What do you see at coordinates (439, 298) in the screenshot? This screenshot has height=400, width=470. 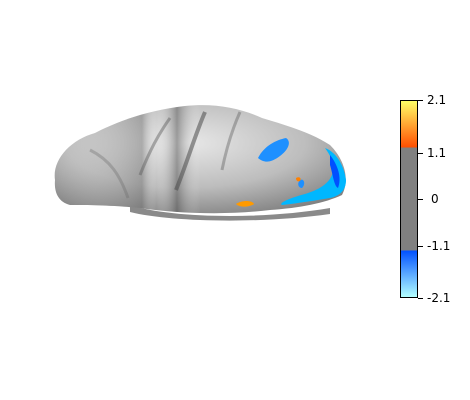 I see `colorbar-tick-label: -2.1` at bounding box center [439, 298].